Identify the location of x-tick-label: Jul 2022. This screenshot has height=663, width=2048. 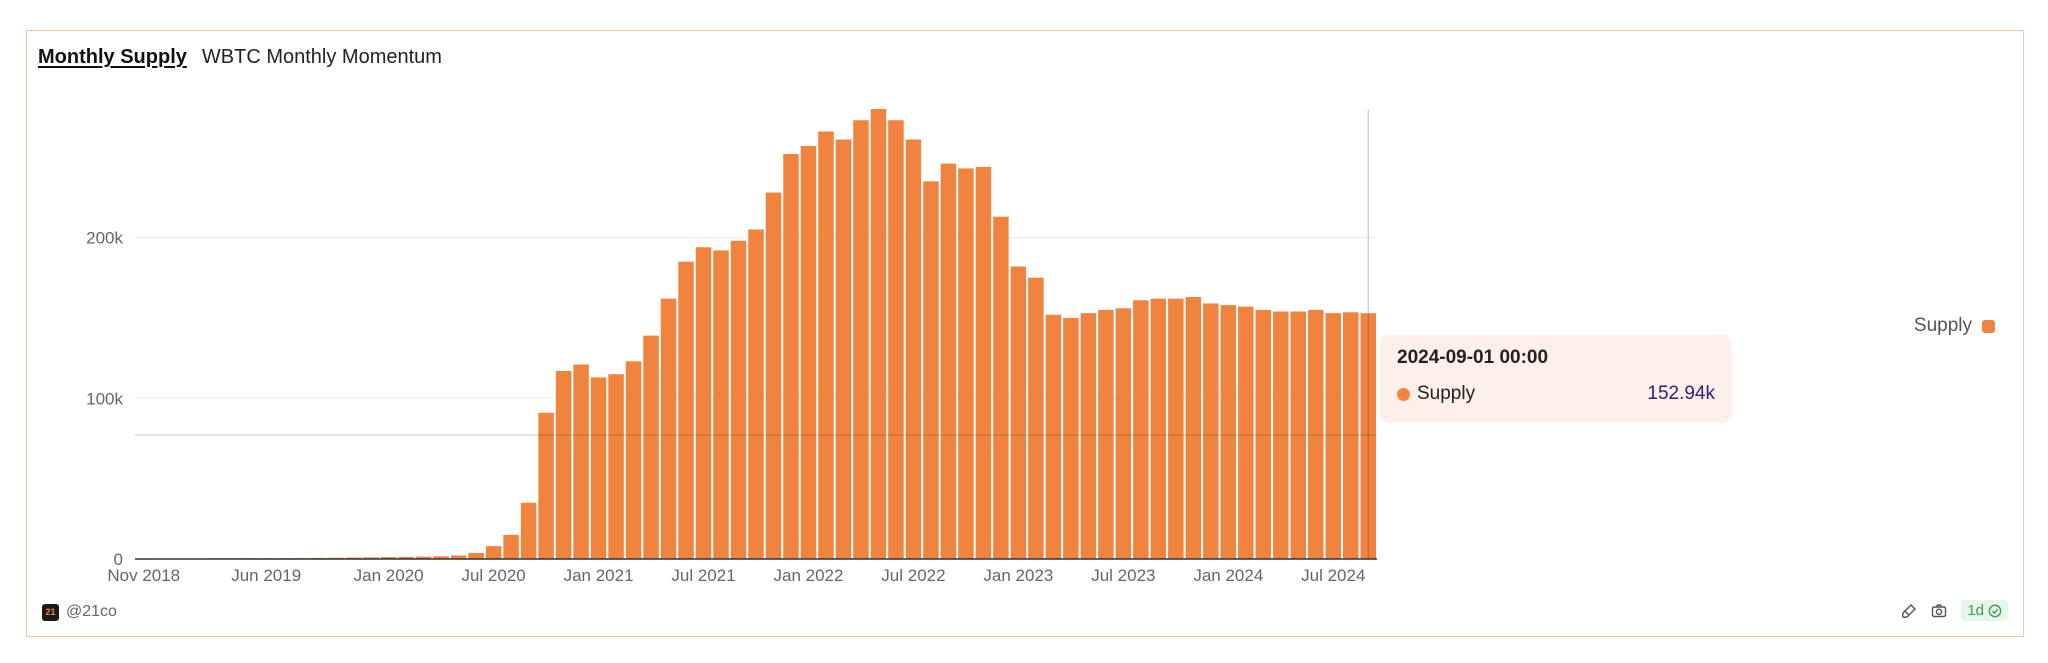
(913, 575).